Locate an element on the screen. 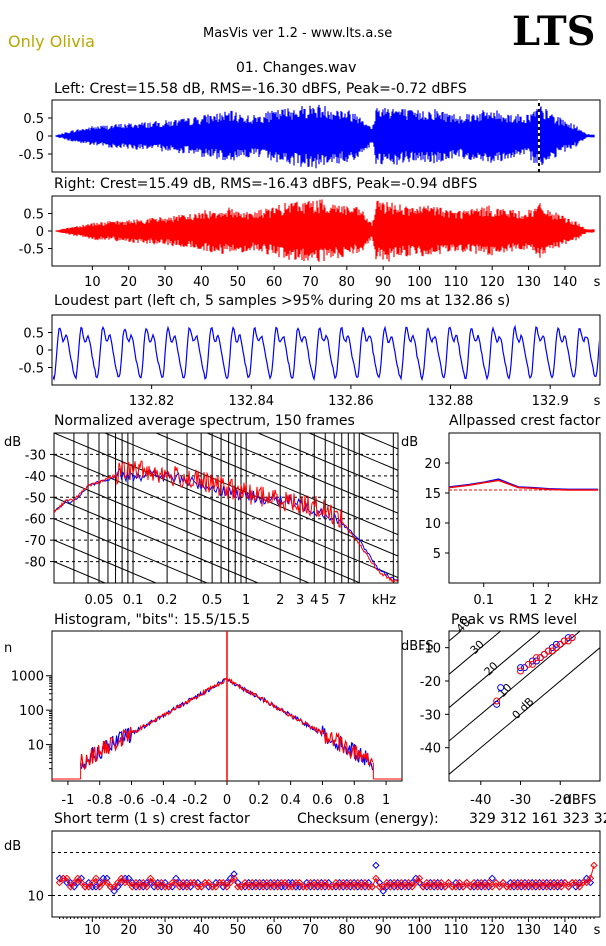 This screenshot has height=946, width=606. short-crest-line is located at coordinates (327, 876).